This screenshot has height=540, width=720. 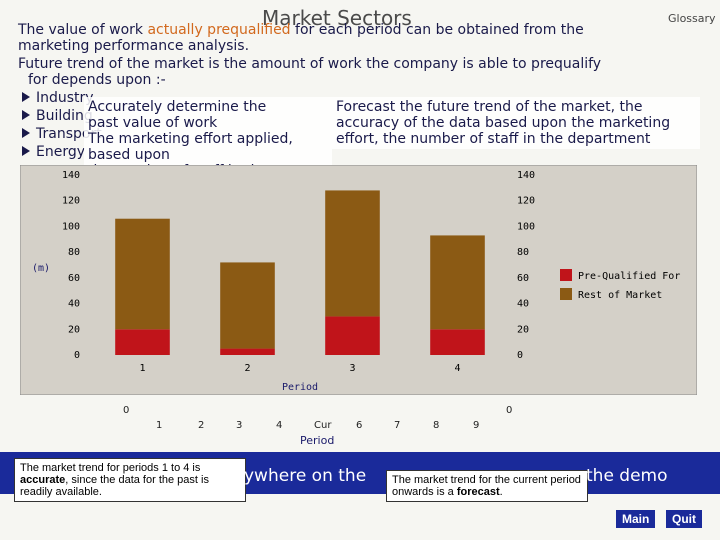 I want to click on fragment: the demo, so click(x=627, y=476).